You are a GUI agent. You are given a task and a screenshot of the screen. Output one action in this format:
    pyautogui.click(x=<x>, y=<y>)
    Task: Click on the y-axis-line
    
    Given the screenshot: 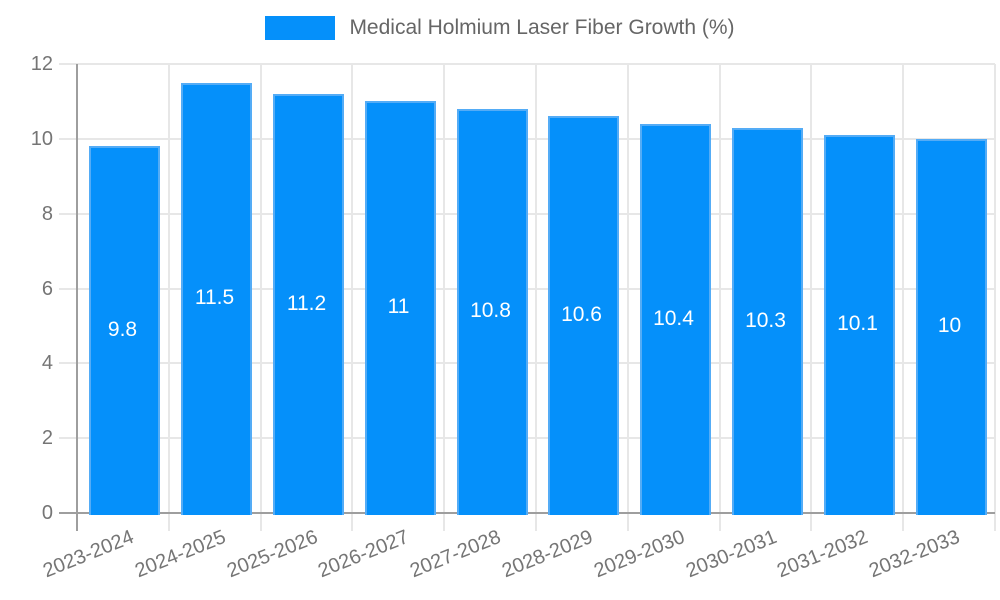 What is the action you would take?
    pyautogui.click(x=77, y=297)
    